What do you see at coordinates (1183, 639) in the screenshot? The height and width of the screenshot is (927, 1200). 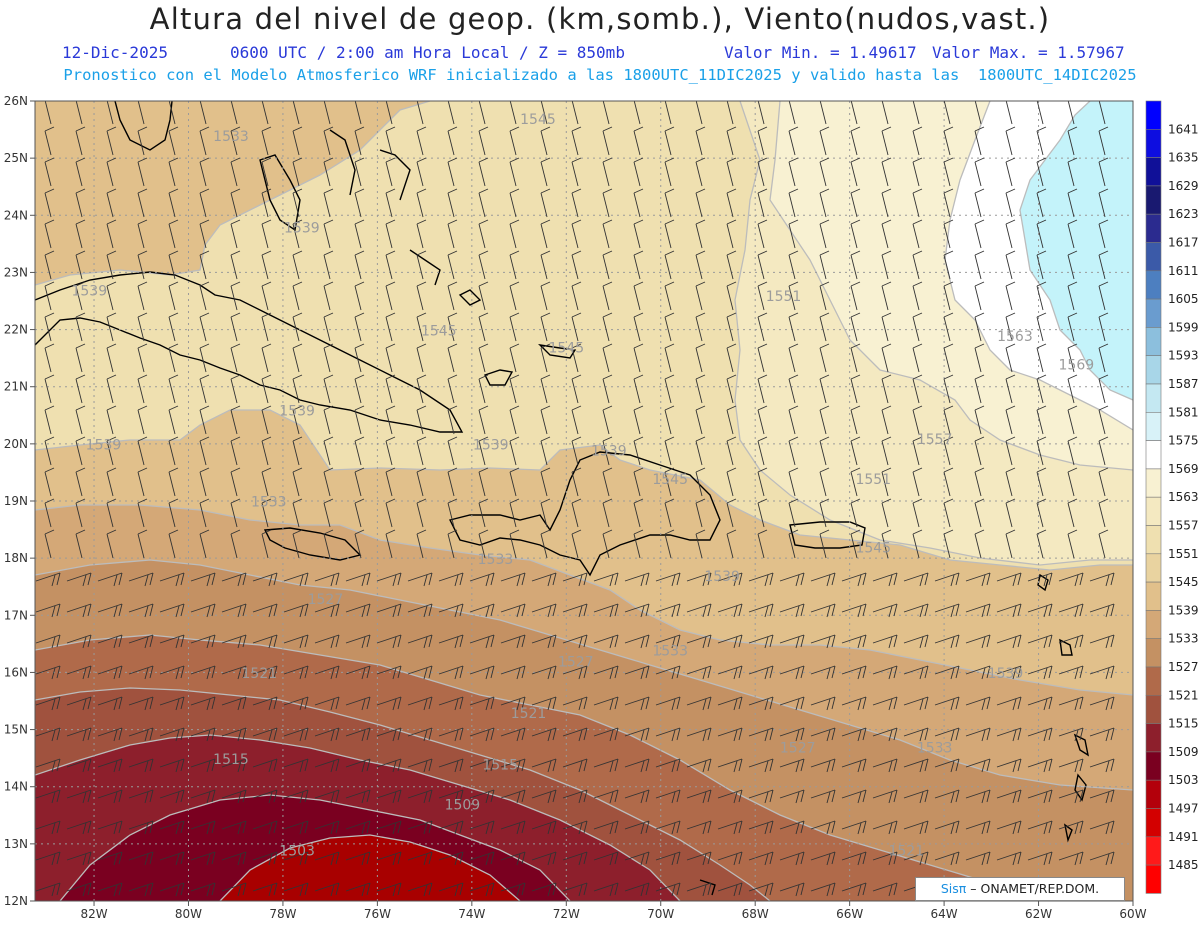 I see `legend-level: 1533` at bounding box center [1183, 639].